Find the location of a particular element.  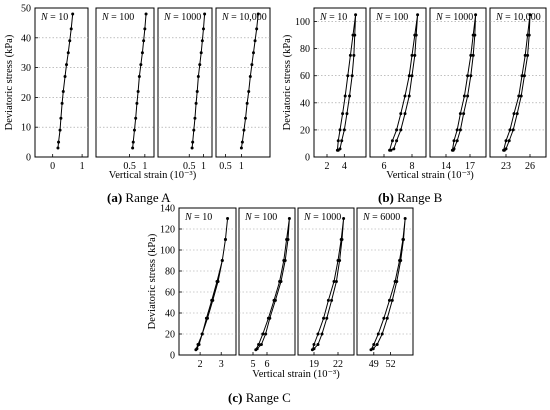

a-panel-2-xtick-label: 1 is located at coordinates (144, 166).